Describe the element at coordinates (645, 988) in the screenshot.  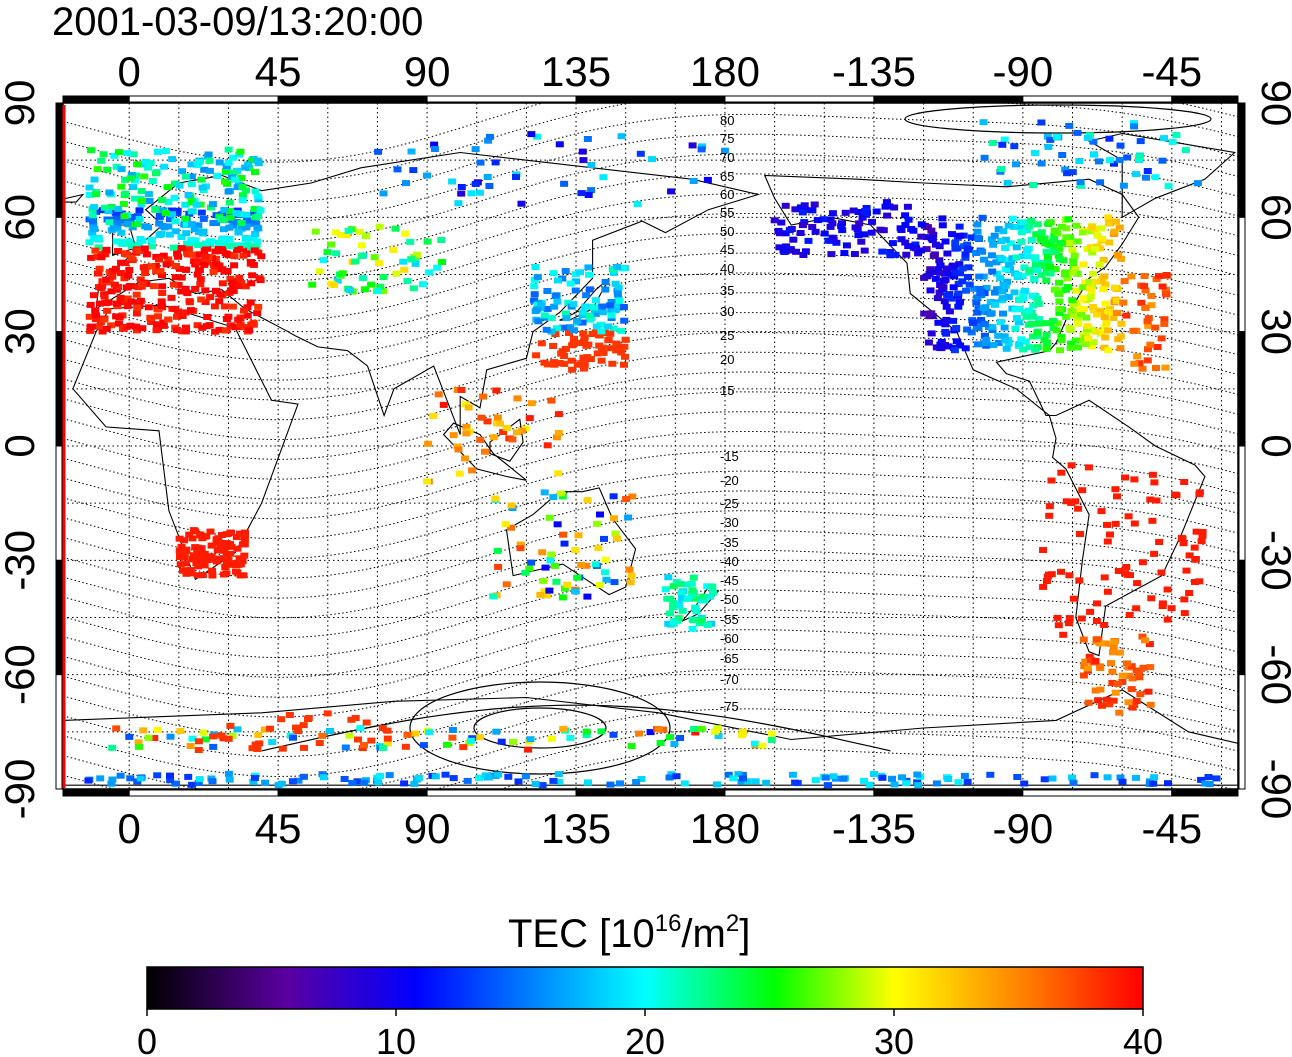
I see `colorbar-gradient` at that location.